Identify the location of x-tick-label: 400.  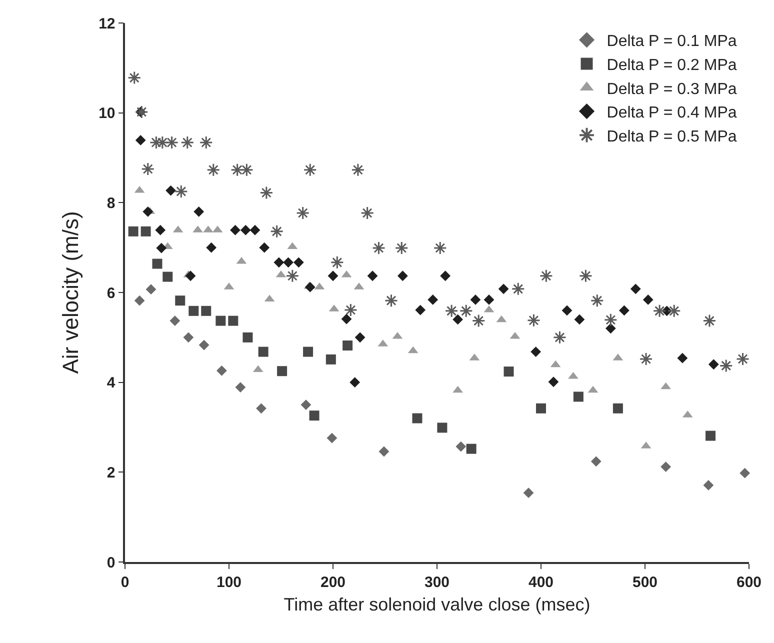
(541, 582).